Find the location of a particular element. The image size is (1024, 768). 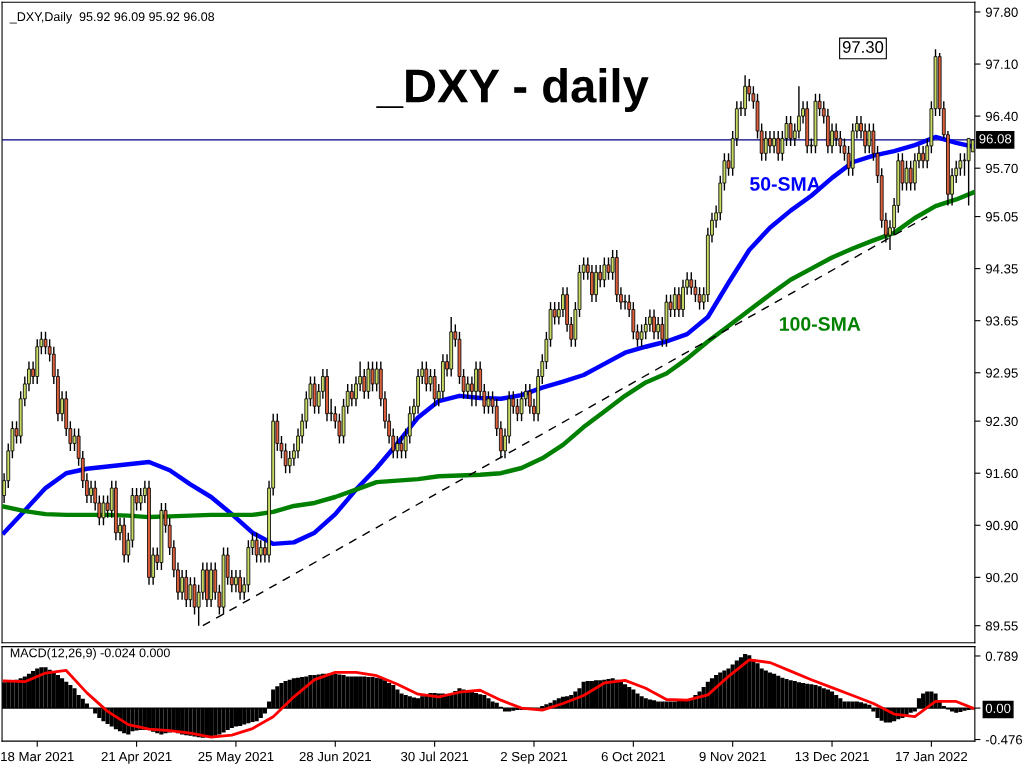

y-tick-label: 96.40 is located at coordinates (1001, 116).